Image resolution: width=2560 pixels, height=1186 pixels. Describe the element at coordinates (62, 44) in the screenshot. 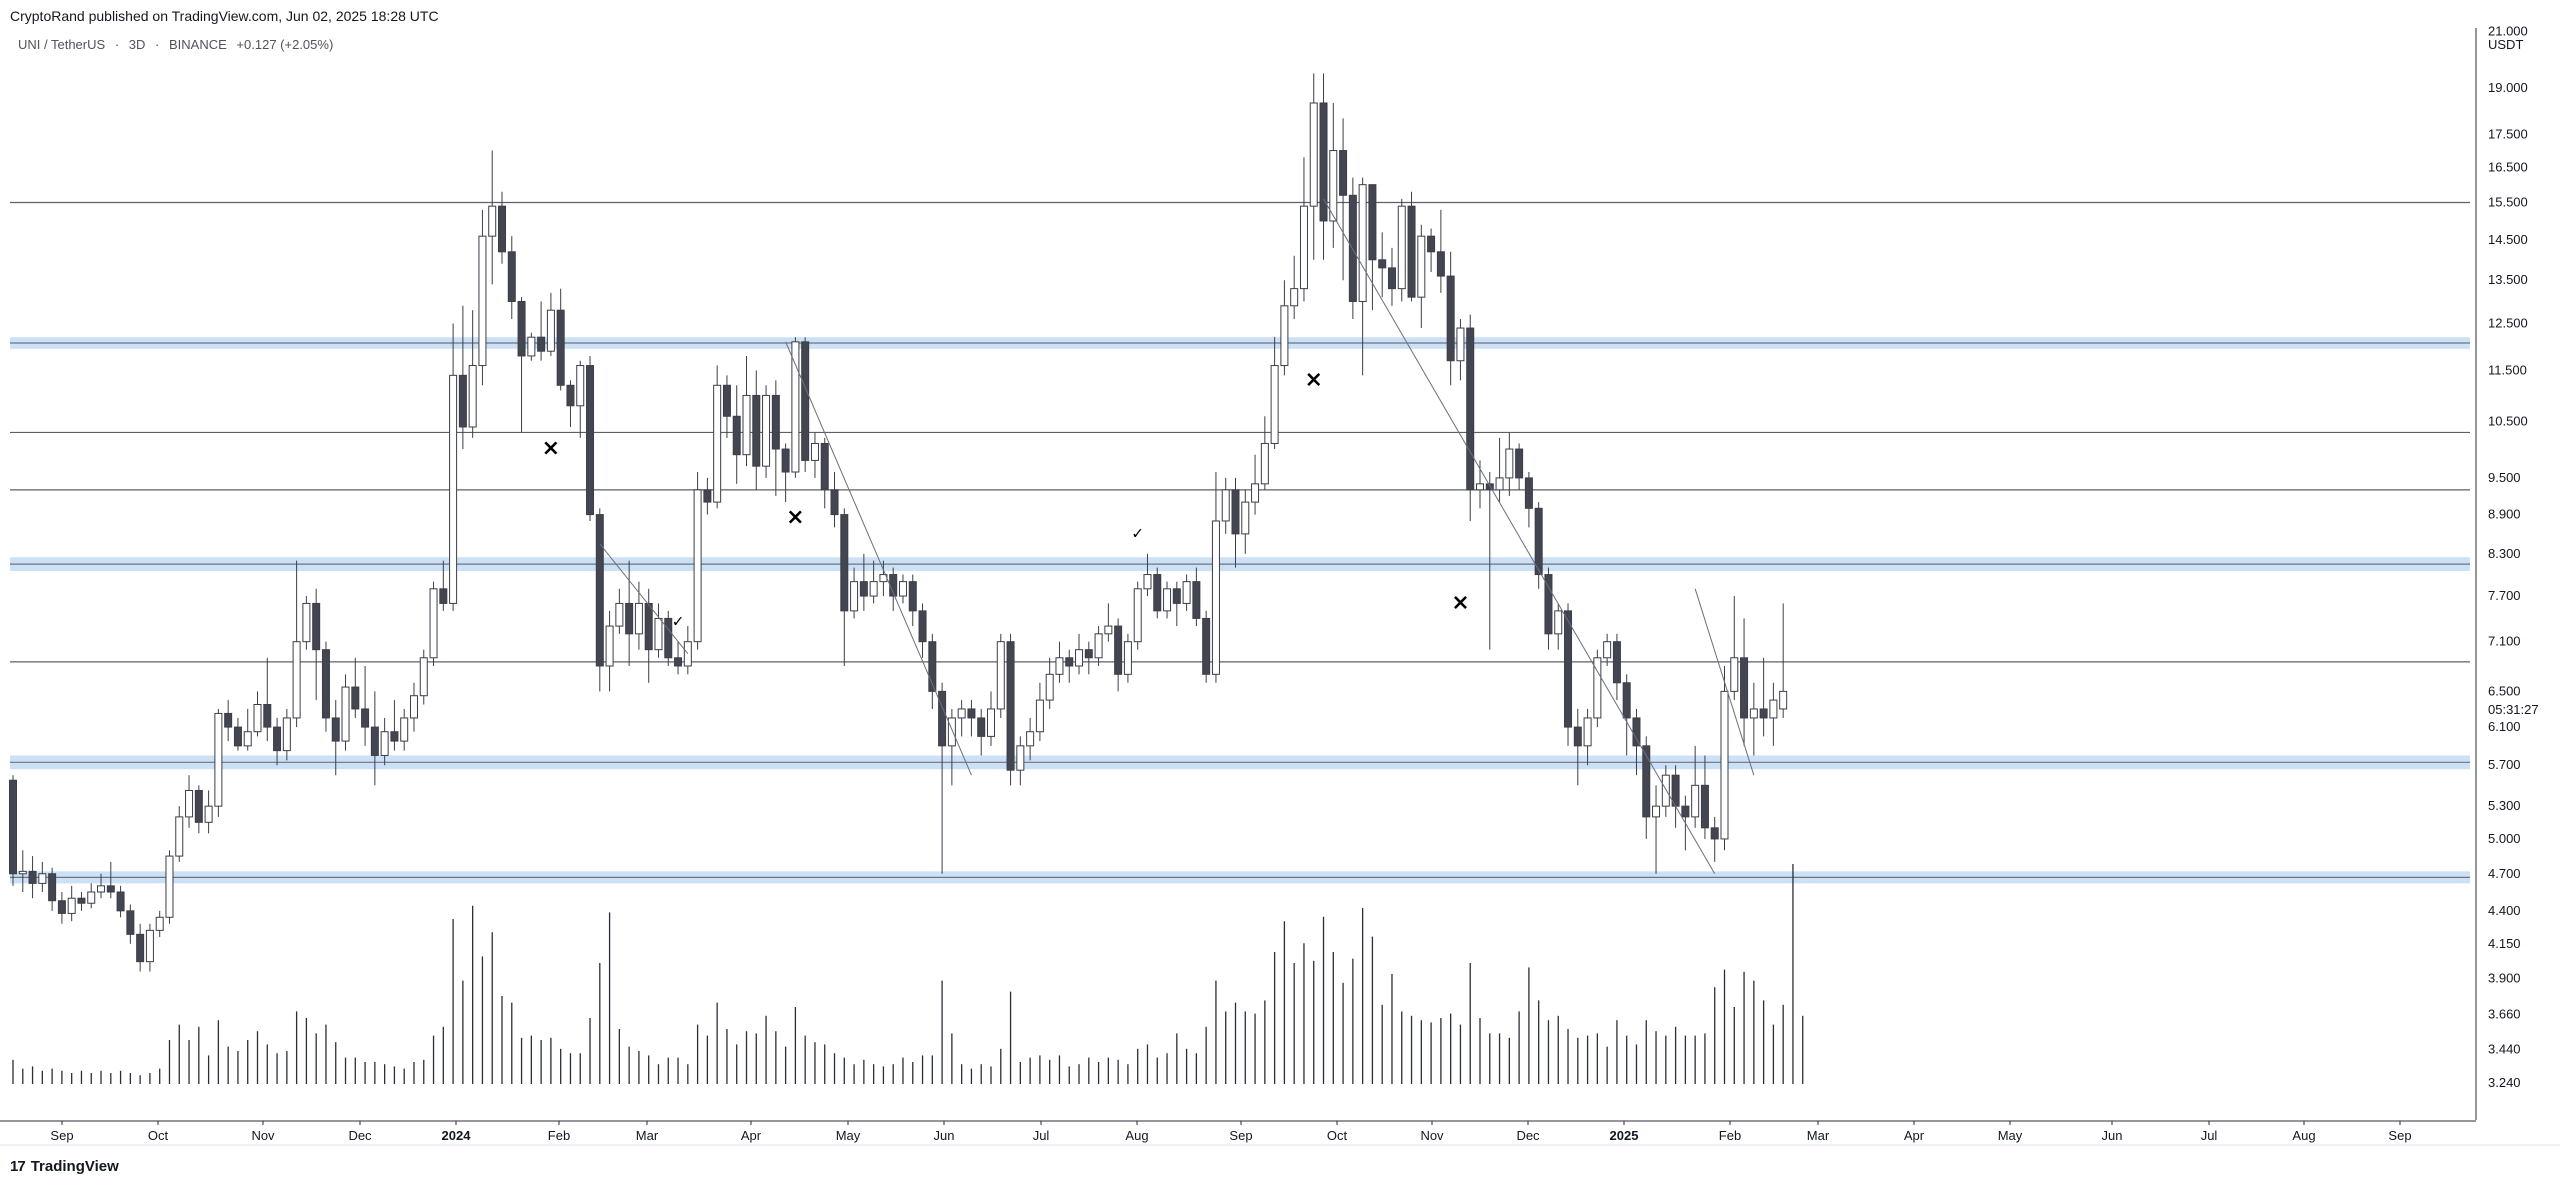

I see `symbol-pair: UNI / TetherUS` at that location.